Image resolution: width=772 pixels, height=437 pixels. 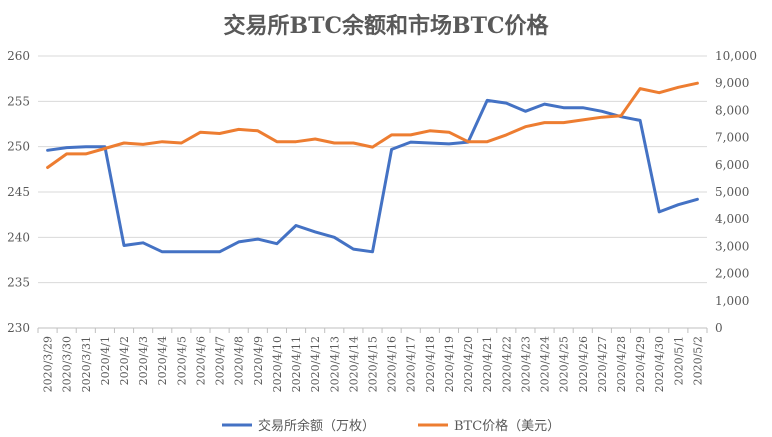 I want to click on x-tick-label: 2020/4/15, so click(x=373, y=364).